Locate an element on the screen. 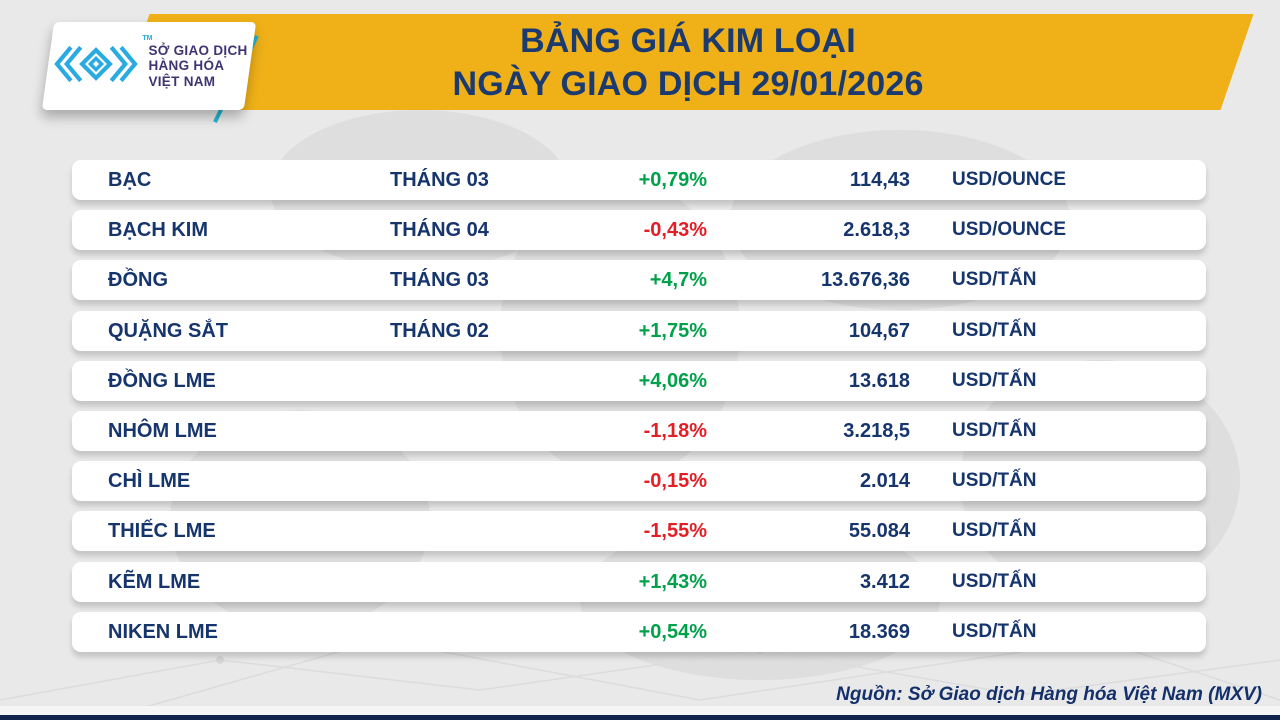 The image size is (1280, 720). price-value: 13.676,36 is located at coordinates (865, 280).